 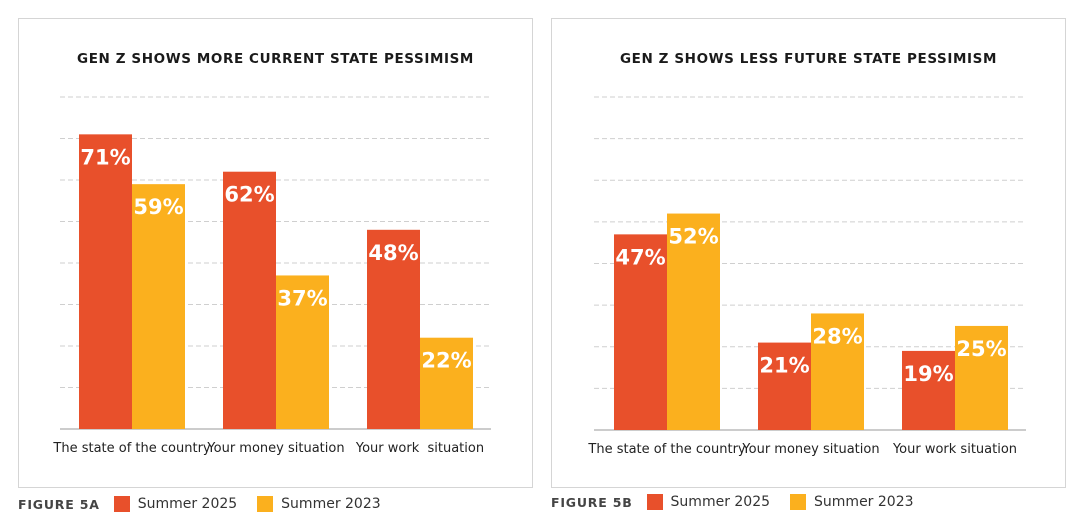 I want to click on bar-value-label: 25%, so click(x=981, y=349).